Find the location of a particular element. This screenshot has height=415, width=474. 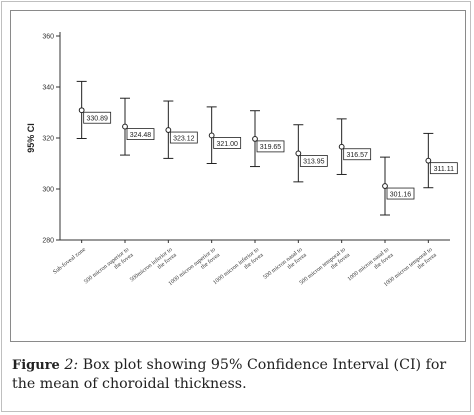

x-tick-label: 500 micron temporal tothe fovea is located at coordinates (325, 269).